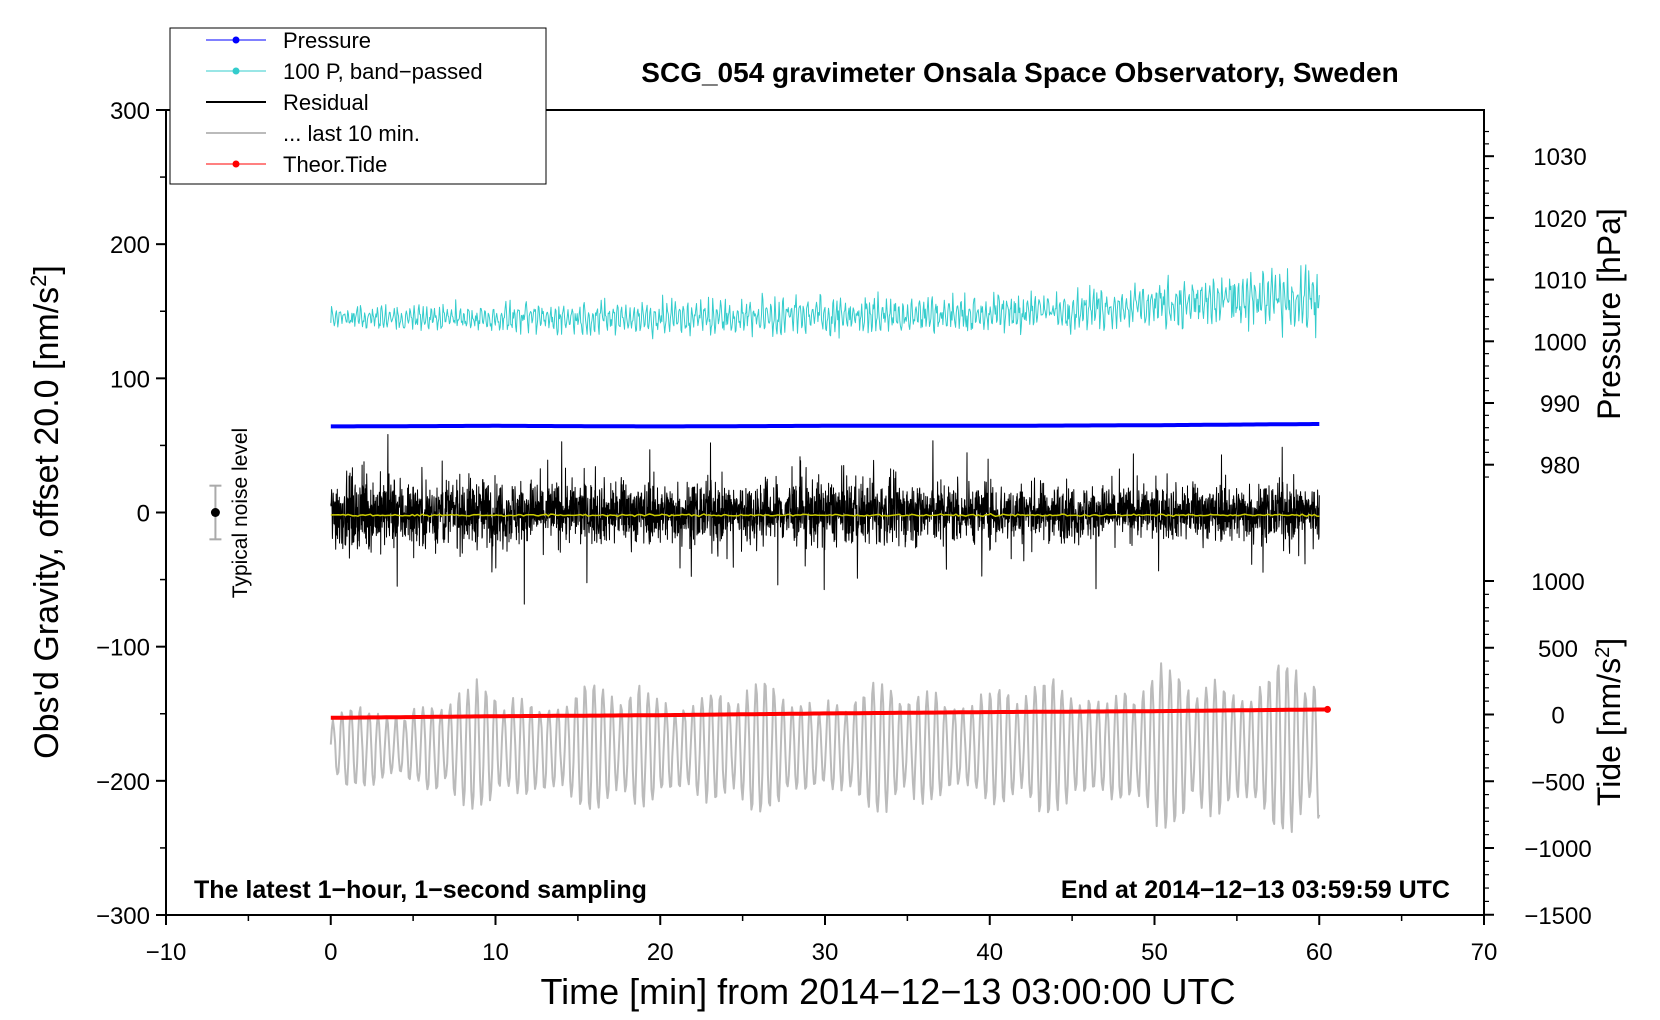 The width and height of the screenshot is (1660, 1020). What do you see at coordinates (327, 40) in the screenshot?
I see `legend-label-pressure: Pressure` at bounding box center [327, 40].